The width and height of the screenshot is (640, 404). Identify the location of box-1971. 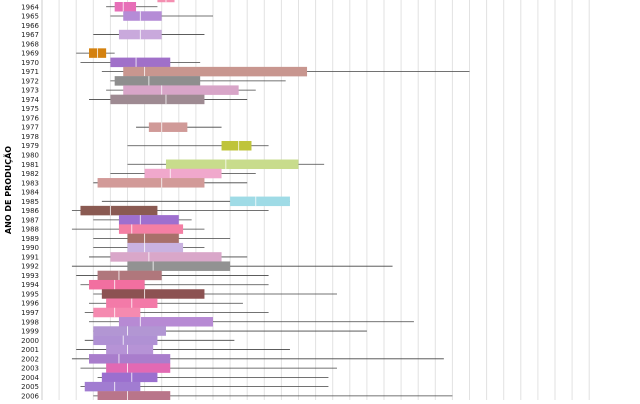
(285, 71).